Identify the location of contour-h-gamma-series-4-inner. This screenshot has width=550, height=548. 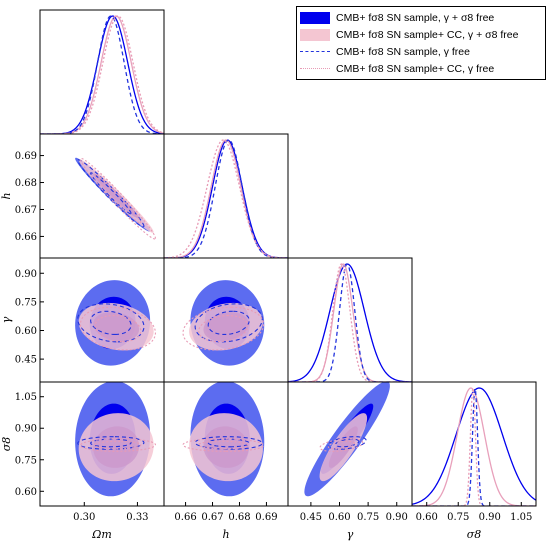
(223, 328).